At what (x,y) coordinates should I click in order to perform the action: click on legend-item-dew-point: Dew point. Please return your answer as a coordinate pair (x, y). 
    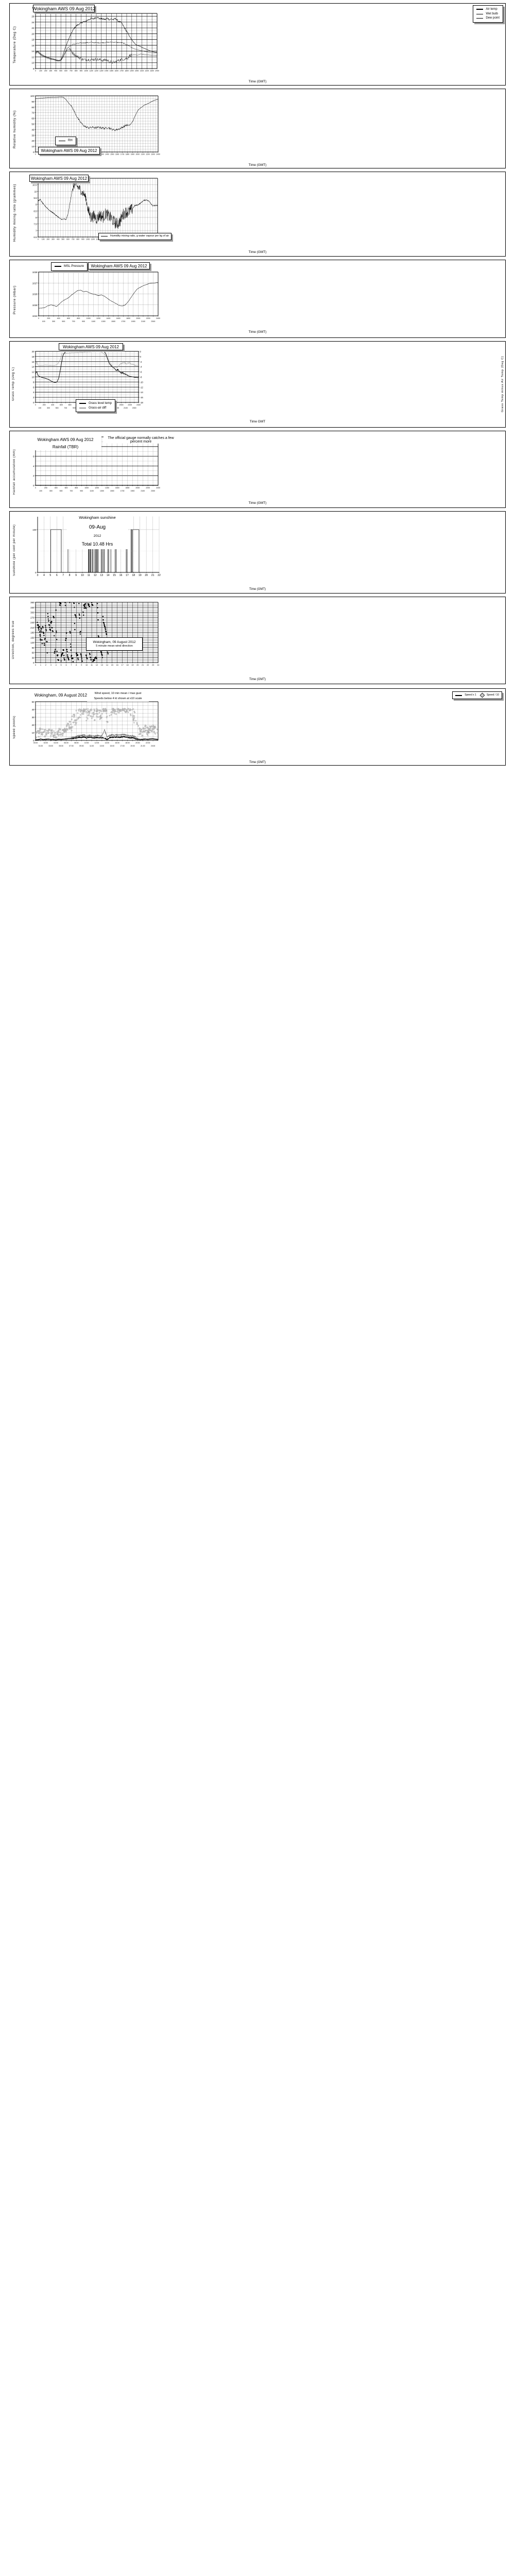
    Looking at the image, I should click on (488, 18).